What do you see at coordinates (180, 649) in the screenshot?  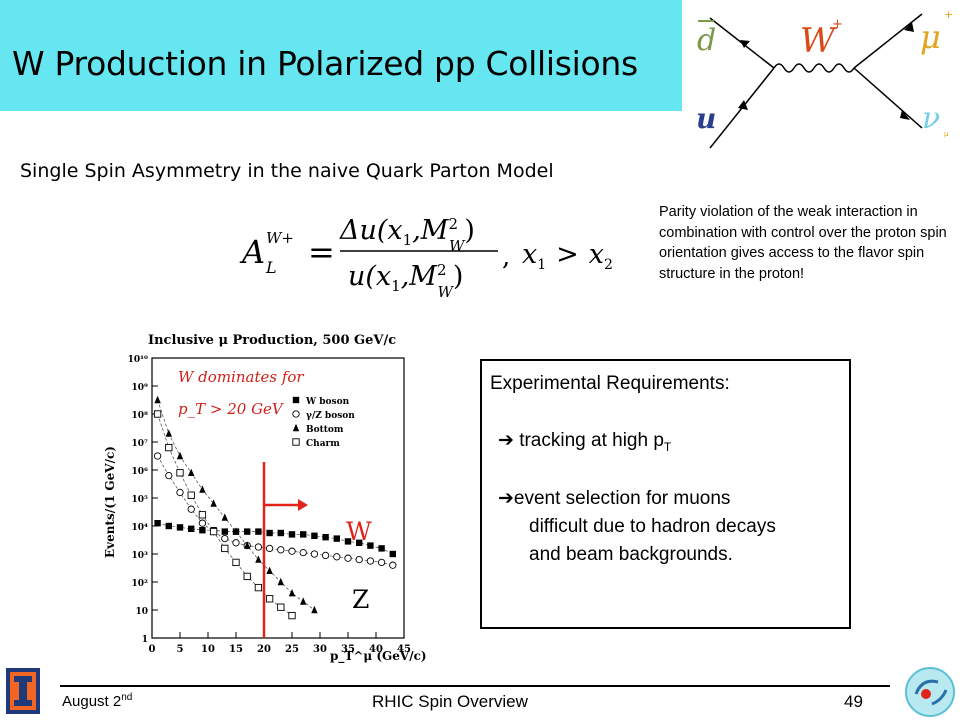 I see `x-tick-label: 5` at bounding box center [180, 649].